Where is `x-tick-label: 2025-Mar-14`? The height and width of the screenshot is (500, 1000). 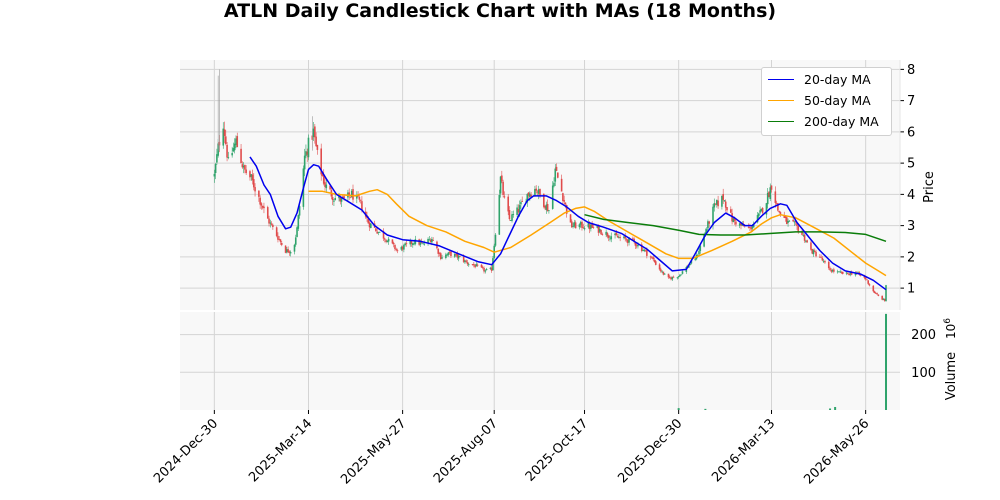
x-tick-label: 2025-Mar-14 is located at coordinates (280, 450).